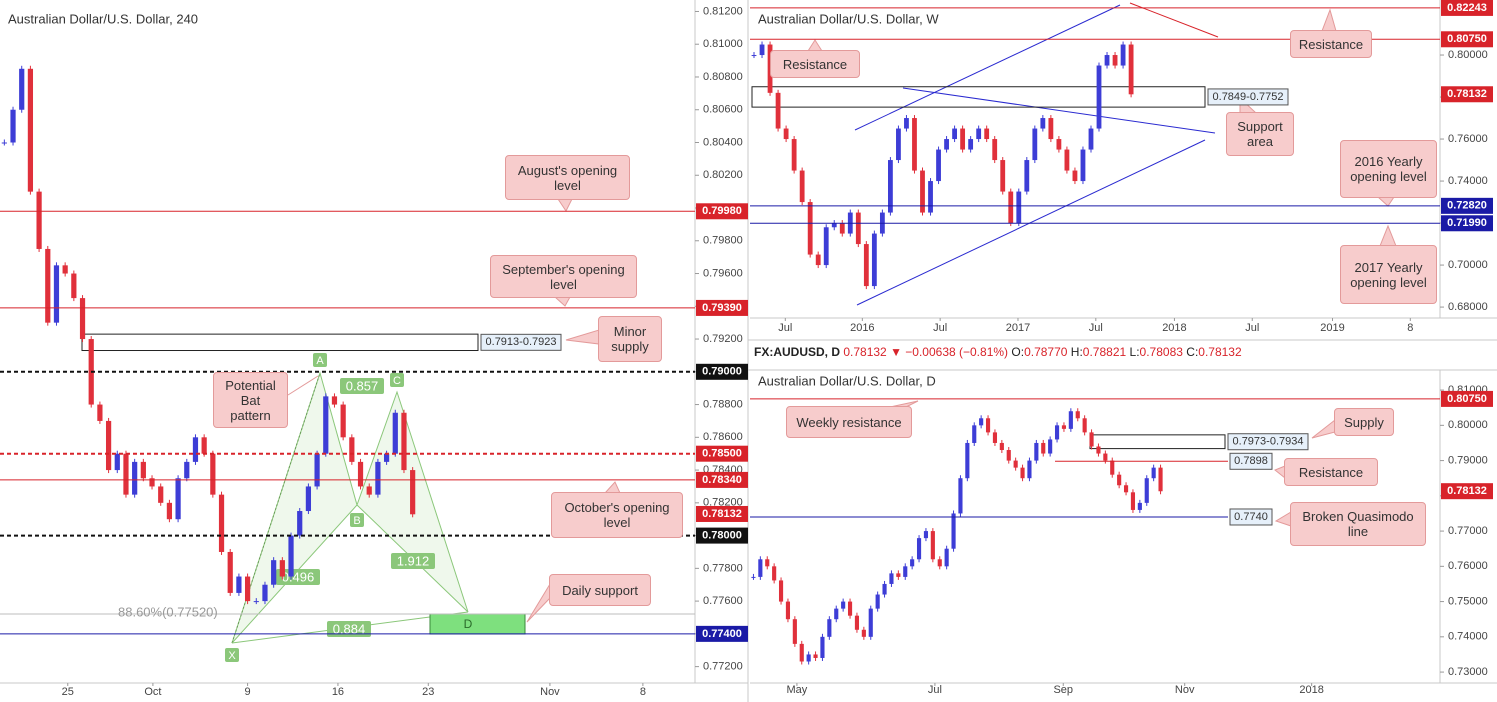  I want to click on zone-label: 0.7849-0.7752, so click(1248, 97).